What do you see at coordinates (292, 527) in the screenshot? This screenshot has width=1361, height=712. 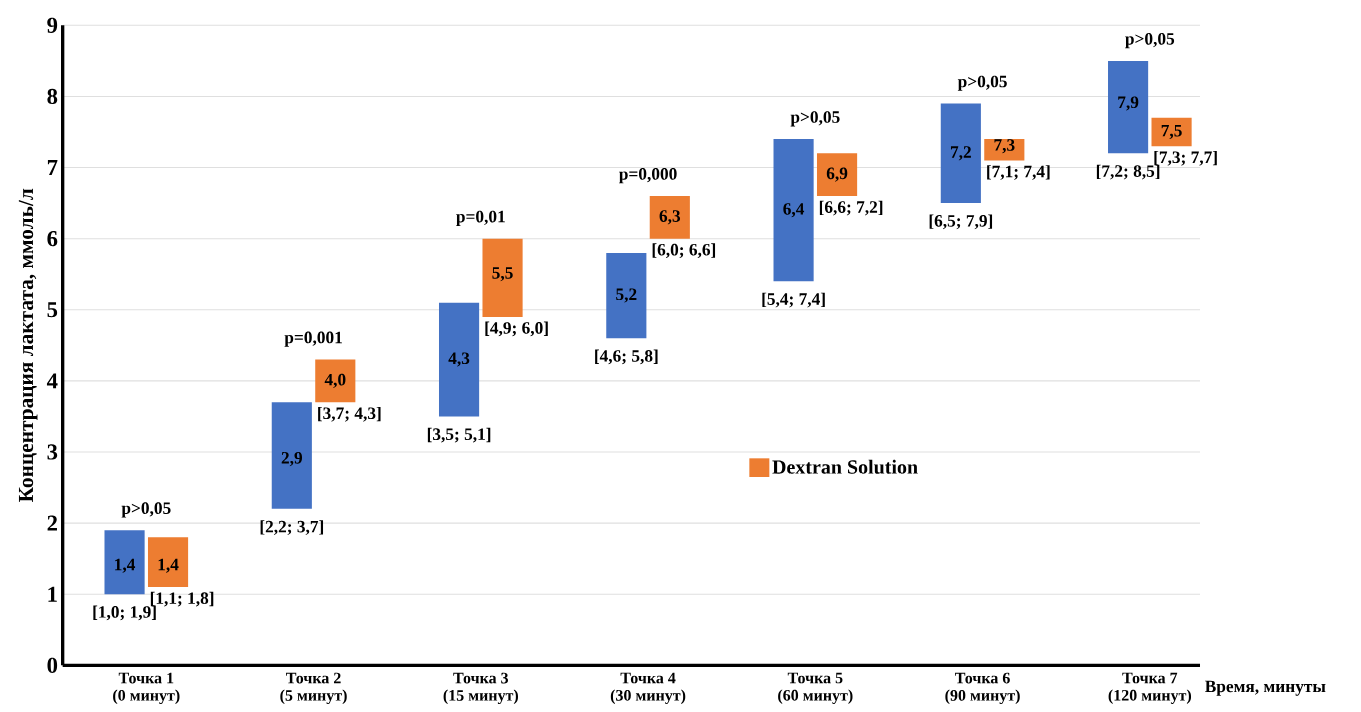 I see `data-label: [2,2; 3,7]` at bounding box center [292, 527].